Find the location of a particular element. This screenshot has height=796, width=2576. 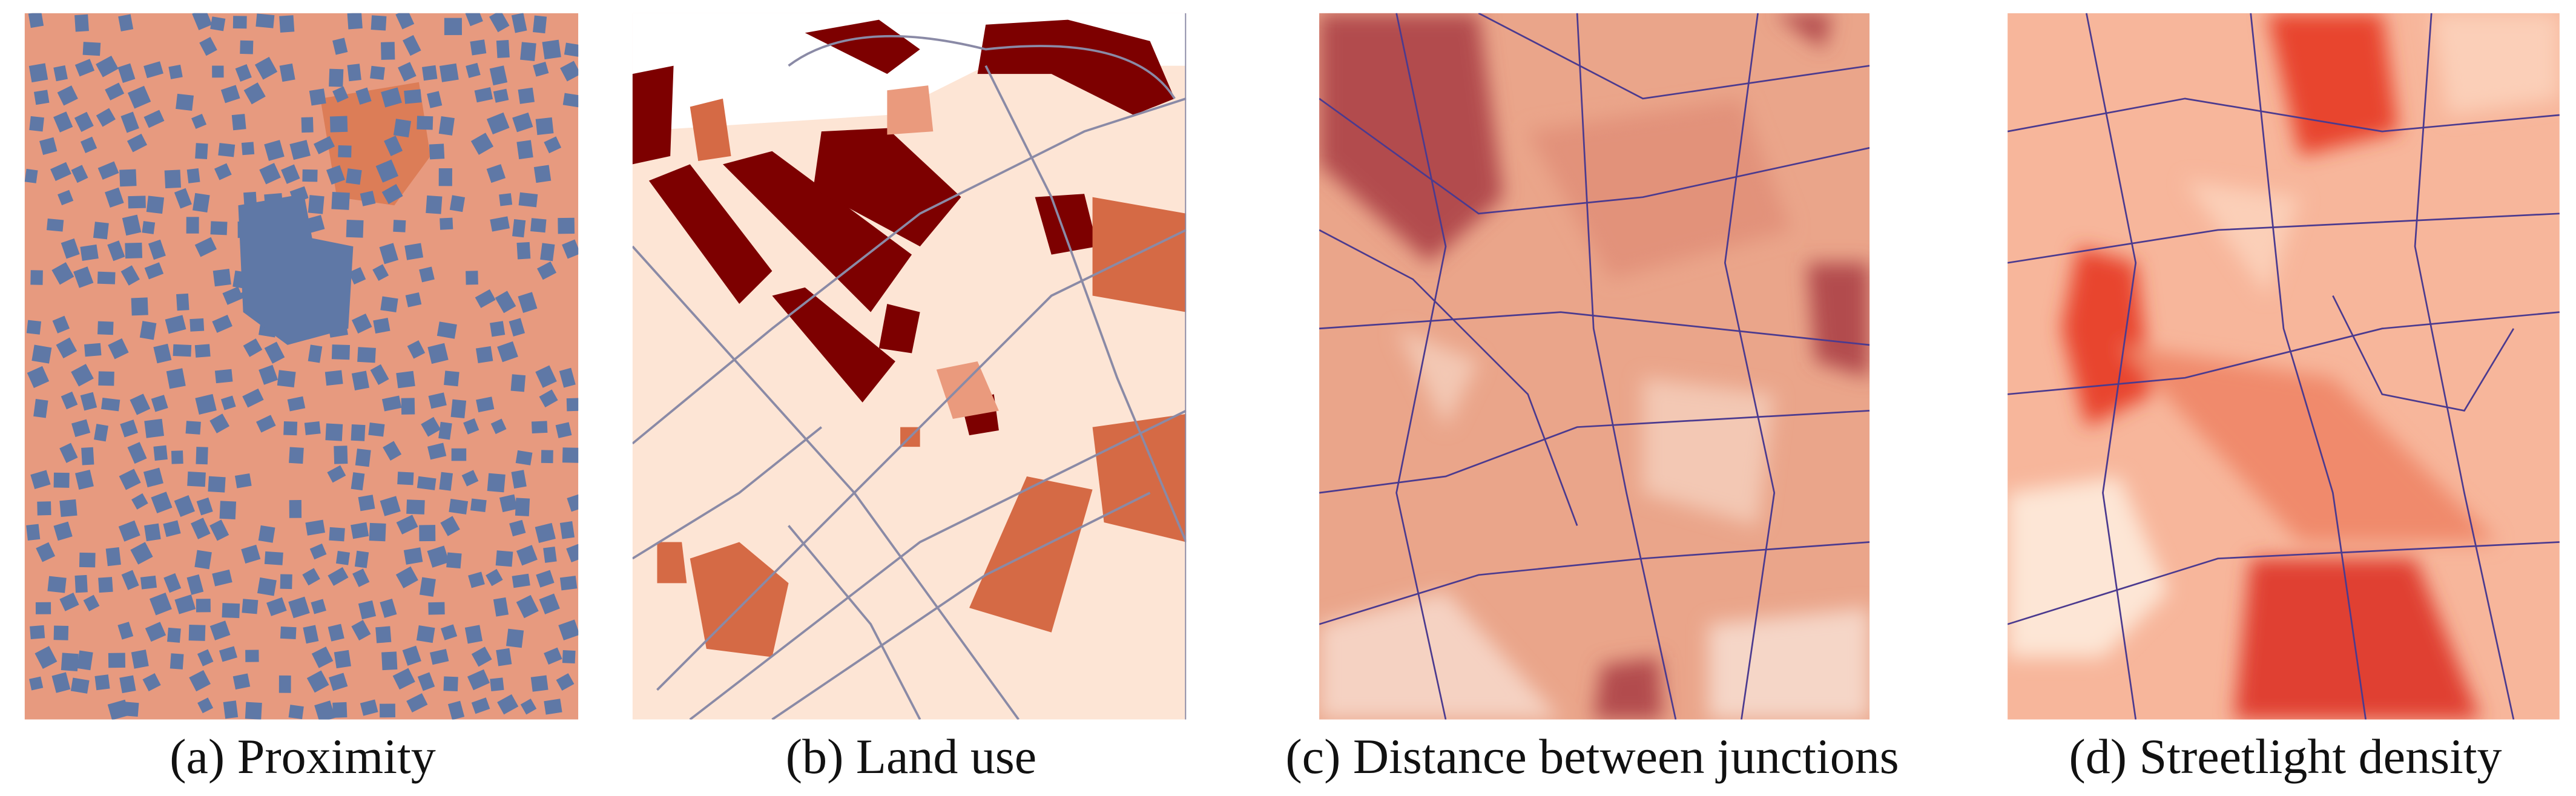

panel-caption: (d) Streetlight density is located at coordinates (2219, 756).